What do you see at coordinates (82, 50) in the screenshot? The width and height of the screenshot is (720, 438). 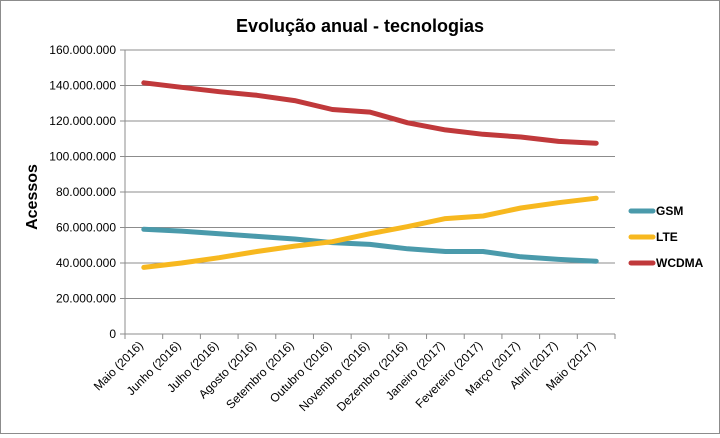 I see `y-tick-label: 160.000.000` at bounding box center [82, 50].